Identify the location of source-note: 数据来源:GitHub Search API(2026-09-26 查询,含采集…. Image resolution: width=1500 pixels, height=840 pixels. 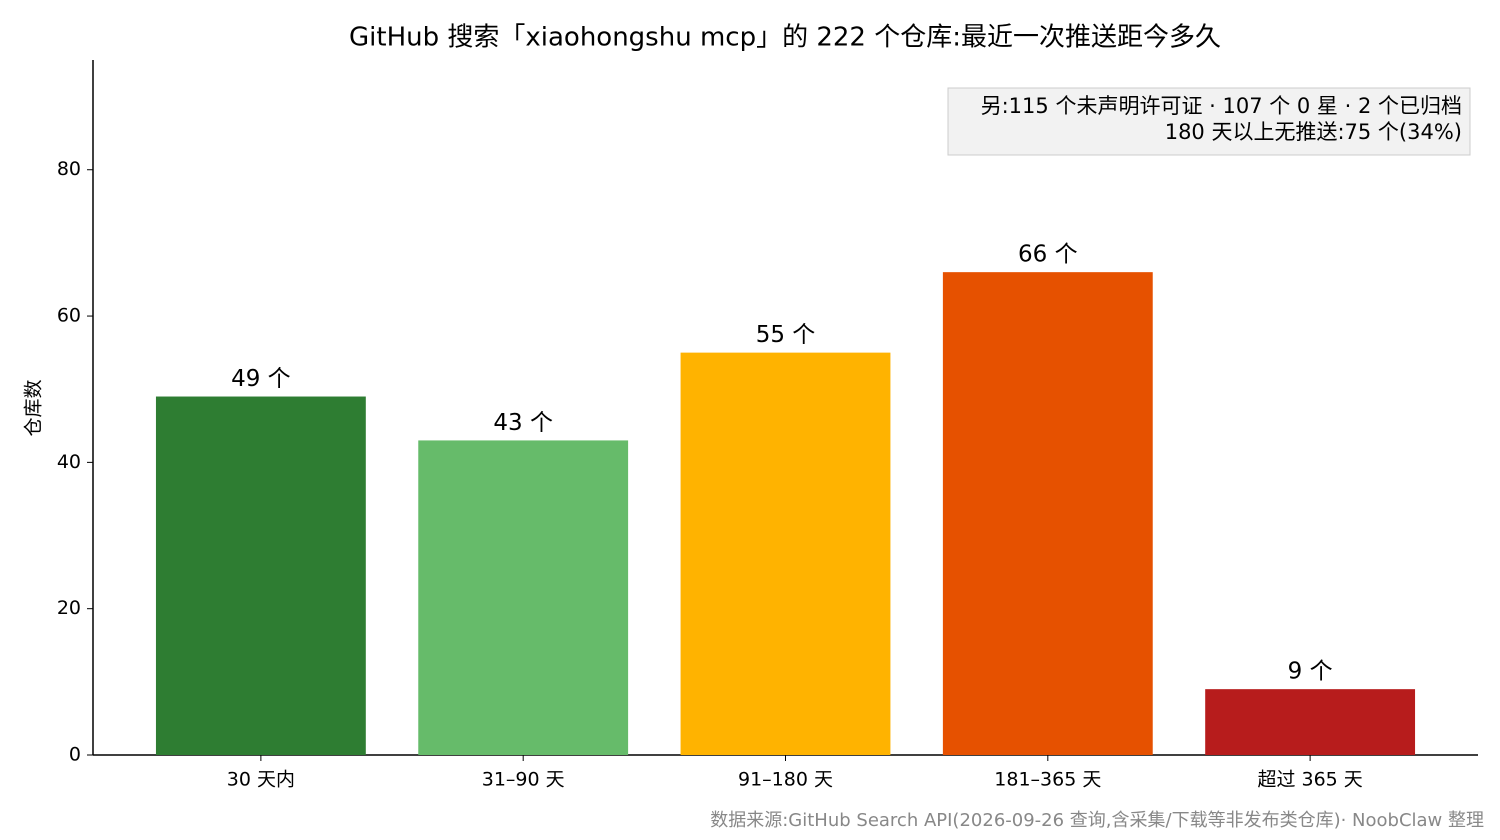
(1097, 820).